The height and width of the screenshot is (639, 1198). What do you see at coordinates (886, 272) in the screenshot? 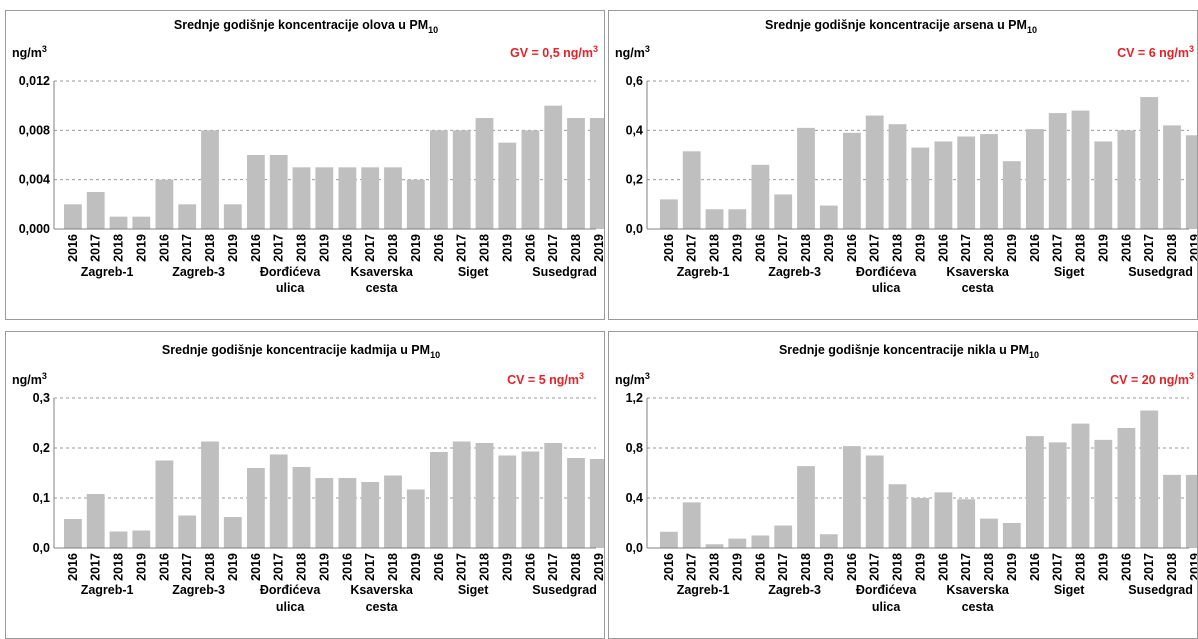
I see `station-label: Đorđićeva` at bounding box center [886, 272].